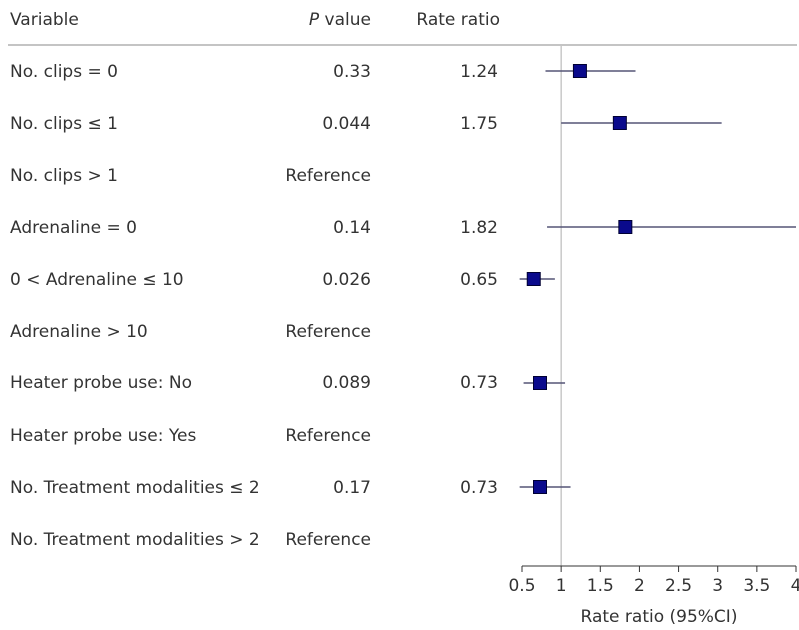 The width and height of the screenshot is (799, 630). I want to click on header-p-value: P value, so click(310, 20).